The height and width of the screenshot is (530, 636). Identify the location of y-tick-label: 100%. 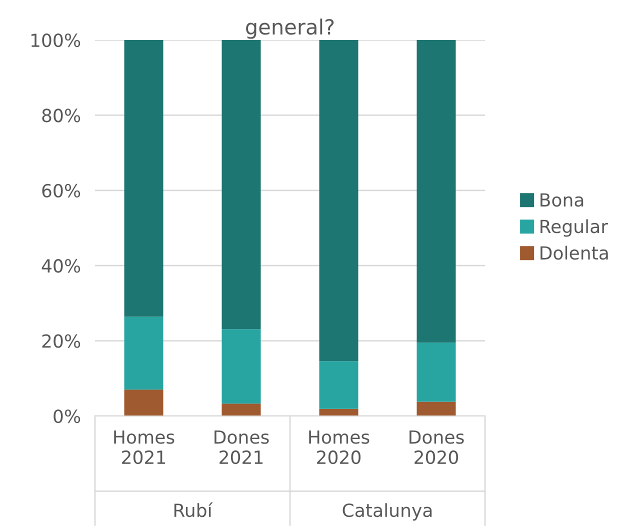
(55, 40).